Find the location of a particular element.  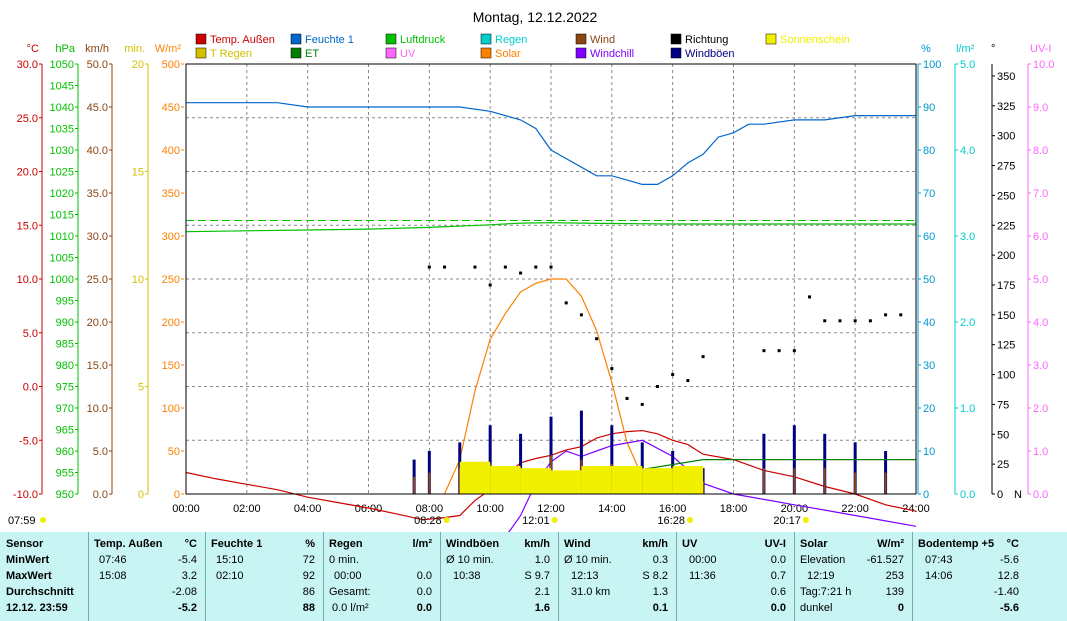

wind-r2-label: 12:13 is located at coordinates (585, 576).